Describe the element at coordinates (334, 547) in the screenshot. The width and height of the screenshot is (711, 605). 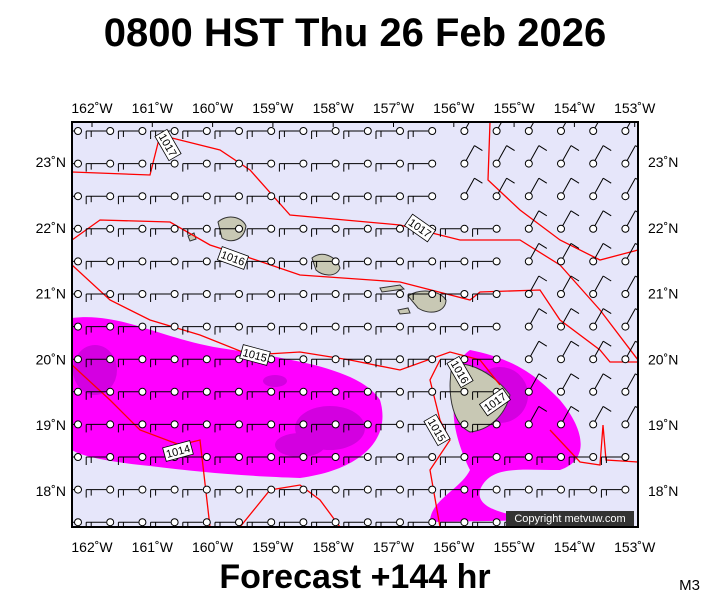
I see `lon-label-bottom: 158˚W` at that location.